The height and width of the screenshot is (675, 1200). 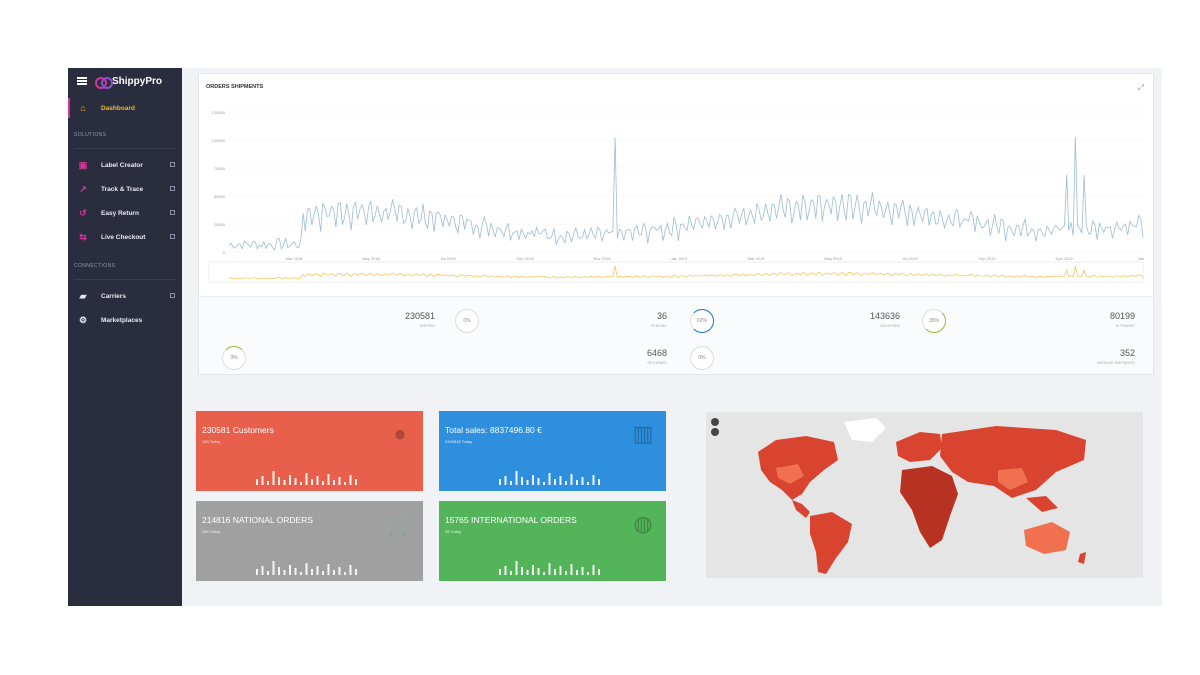 What do you see at coordinates (400, 433) in the screenshot?
I see `user-icon: ●` at bounding box center [400, 433].